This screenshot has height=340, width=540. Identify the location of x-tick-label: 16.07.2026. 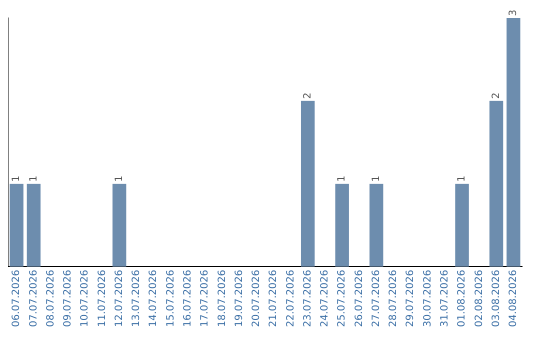
(188, 299).